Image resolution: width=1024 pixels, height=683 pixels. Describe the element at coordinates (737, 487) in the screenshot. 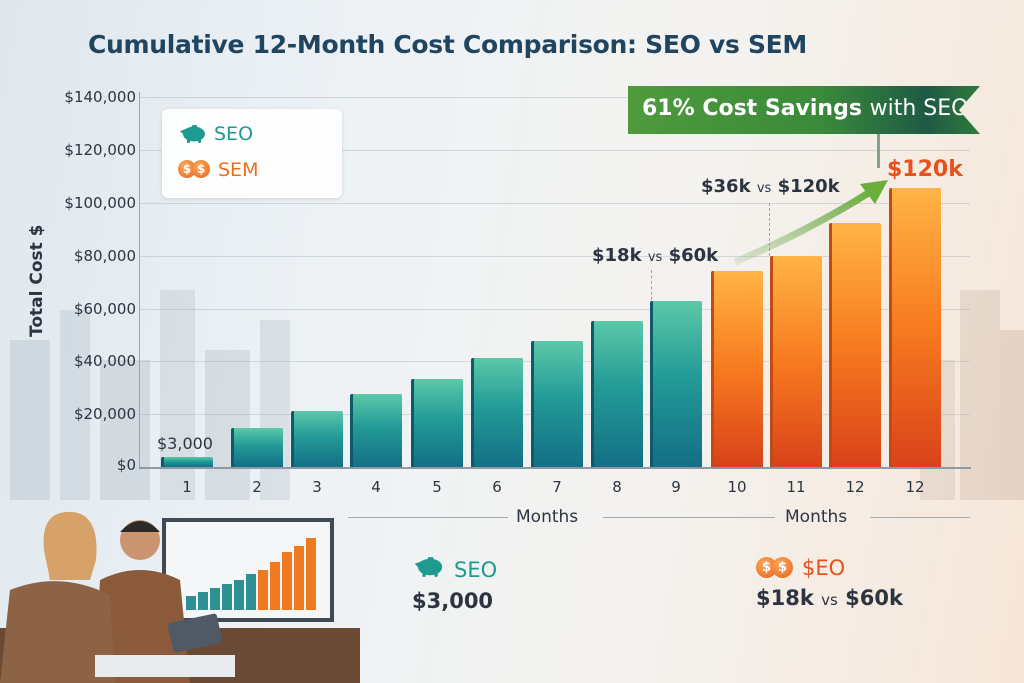

I see `x-tick: 10` at that location.